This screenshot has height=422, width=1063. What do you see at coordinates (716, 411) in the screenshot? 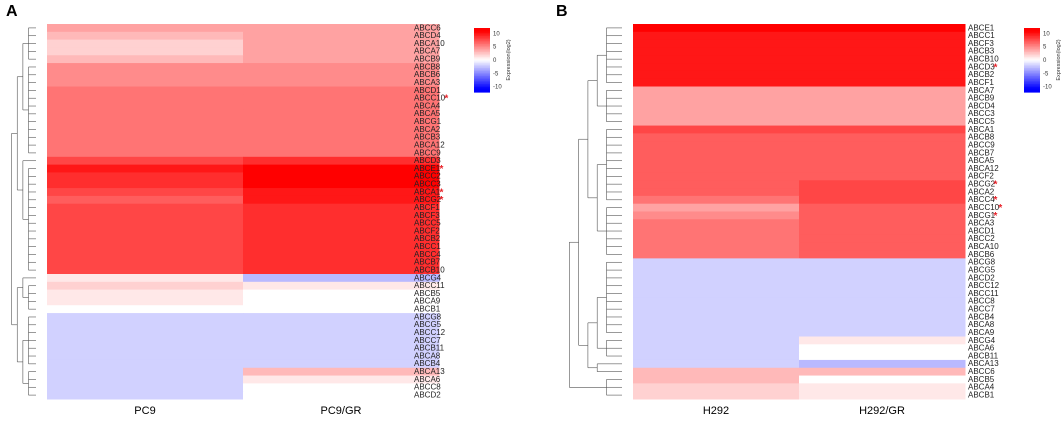
I see `column-label: H292` at bounding box center [716, 411].